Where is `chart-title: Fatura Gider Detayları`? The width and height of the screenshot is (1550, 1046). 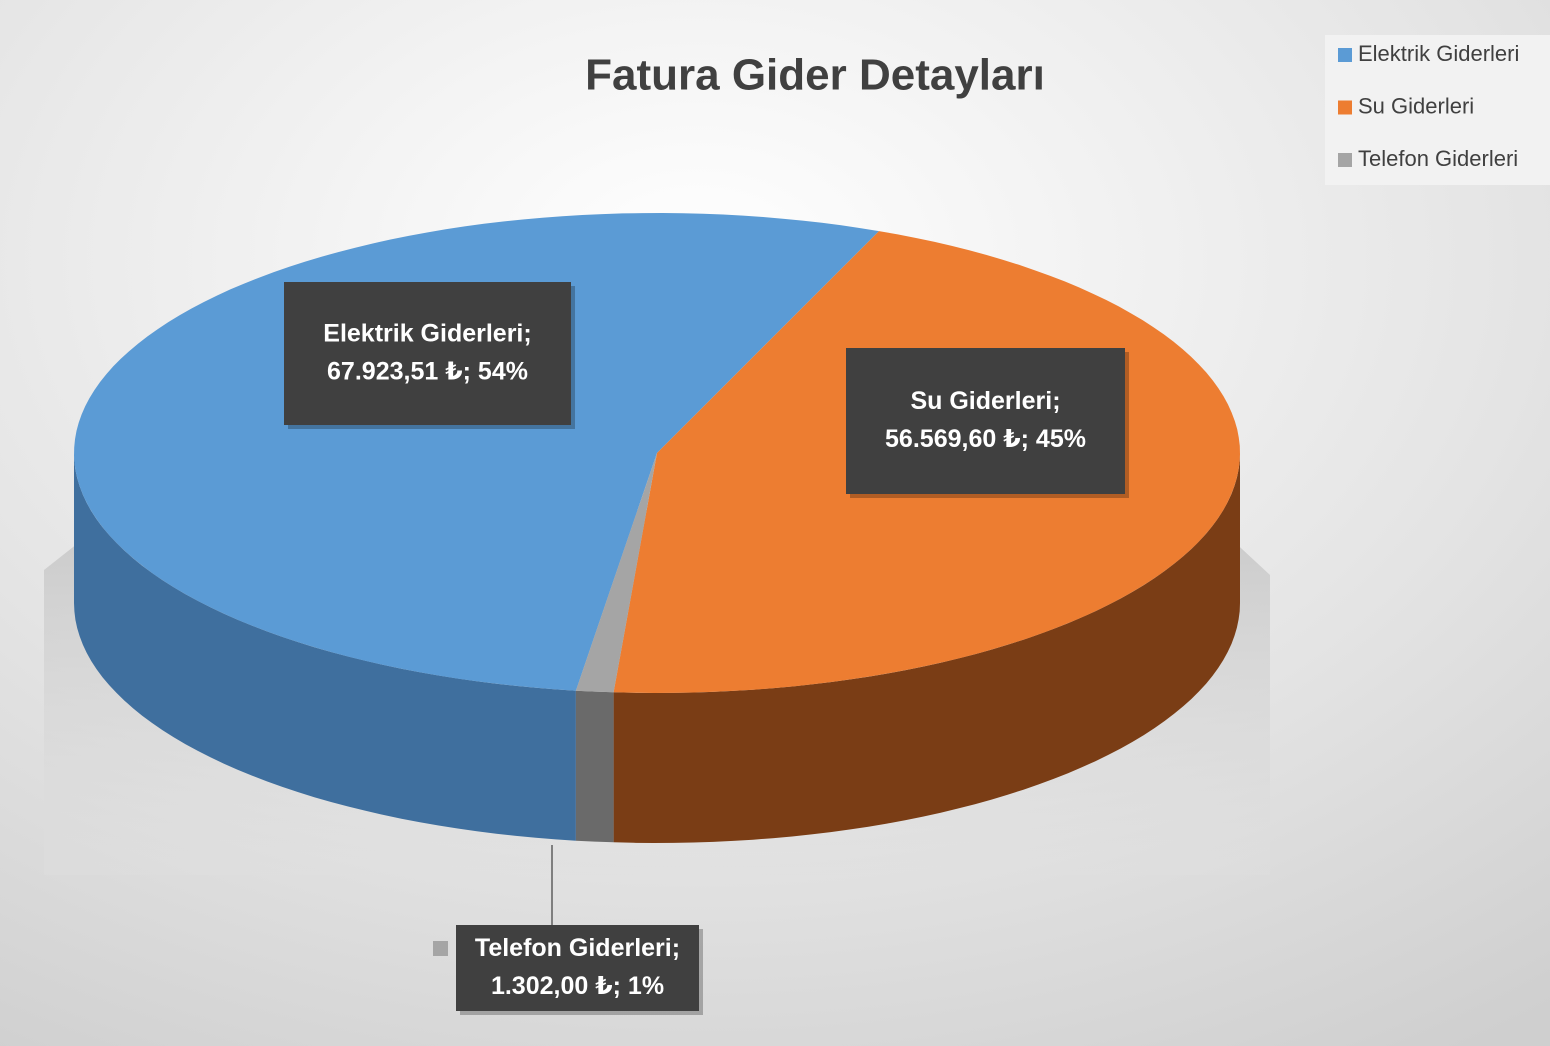
chart-title: Fatura Gider Detayları is located at coordinates (815, 75).